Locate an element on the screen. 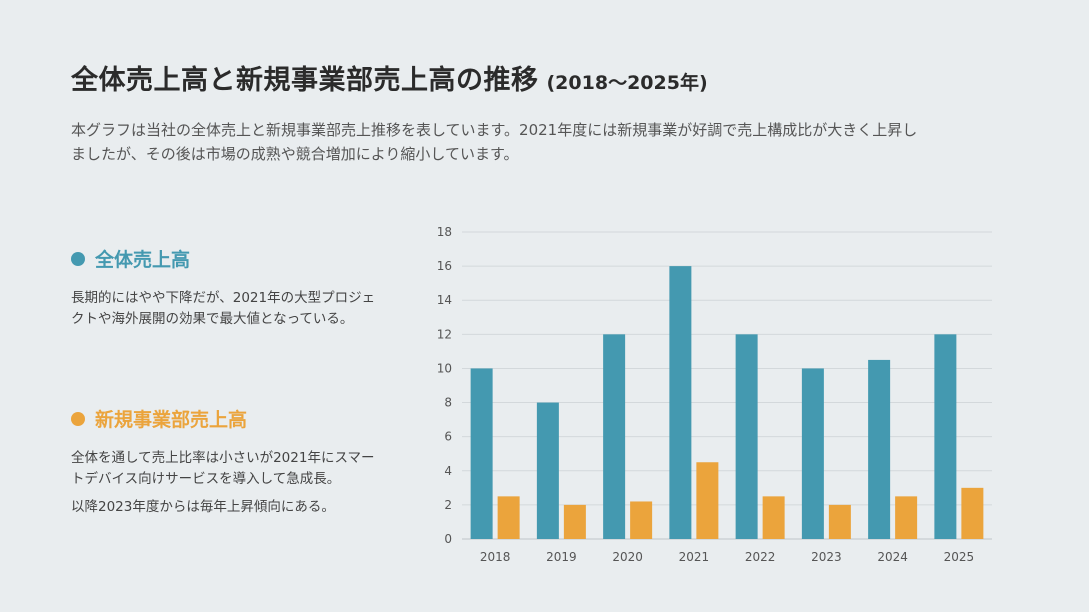 The width and height of the screenshot is (1089, 612). x-tick-label: 2021 is located at coordinates (694, 557).